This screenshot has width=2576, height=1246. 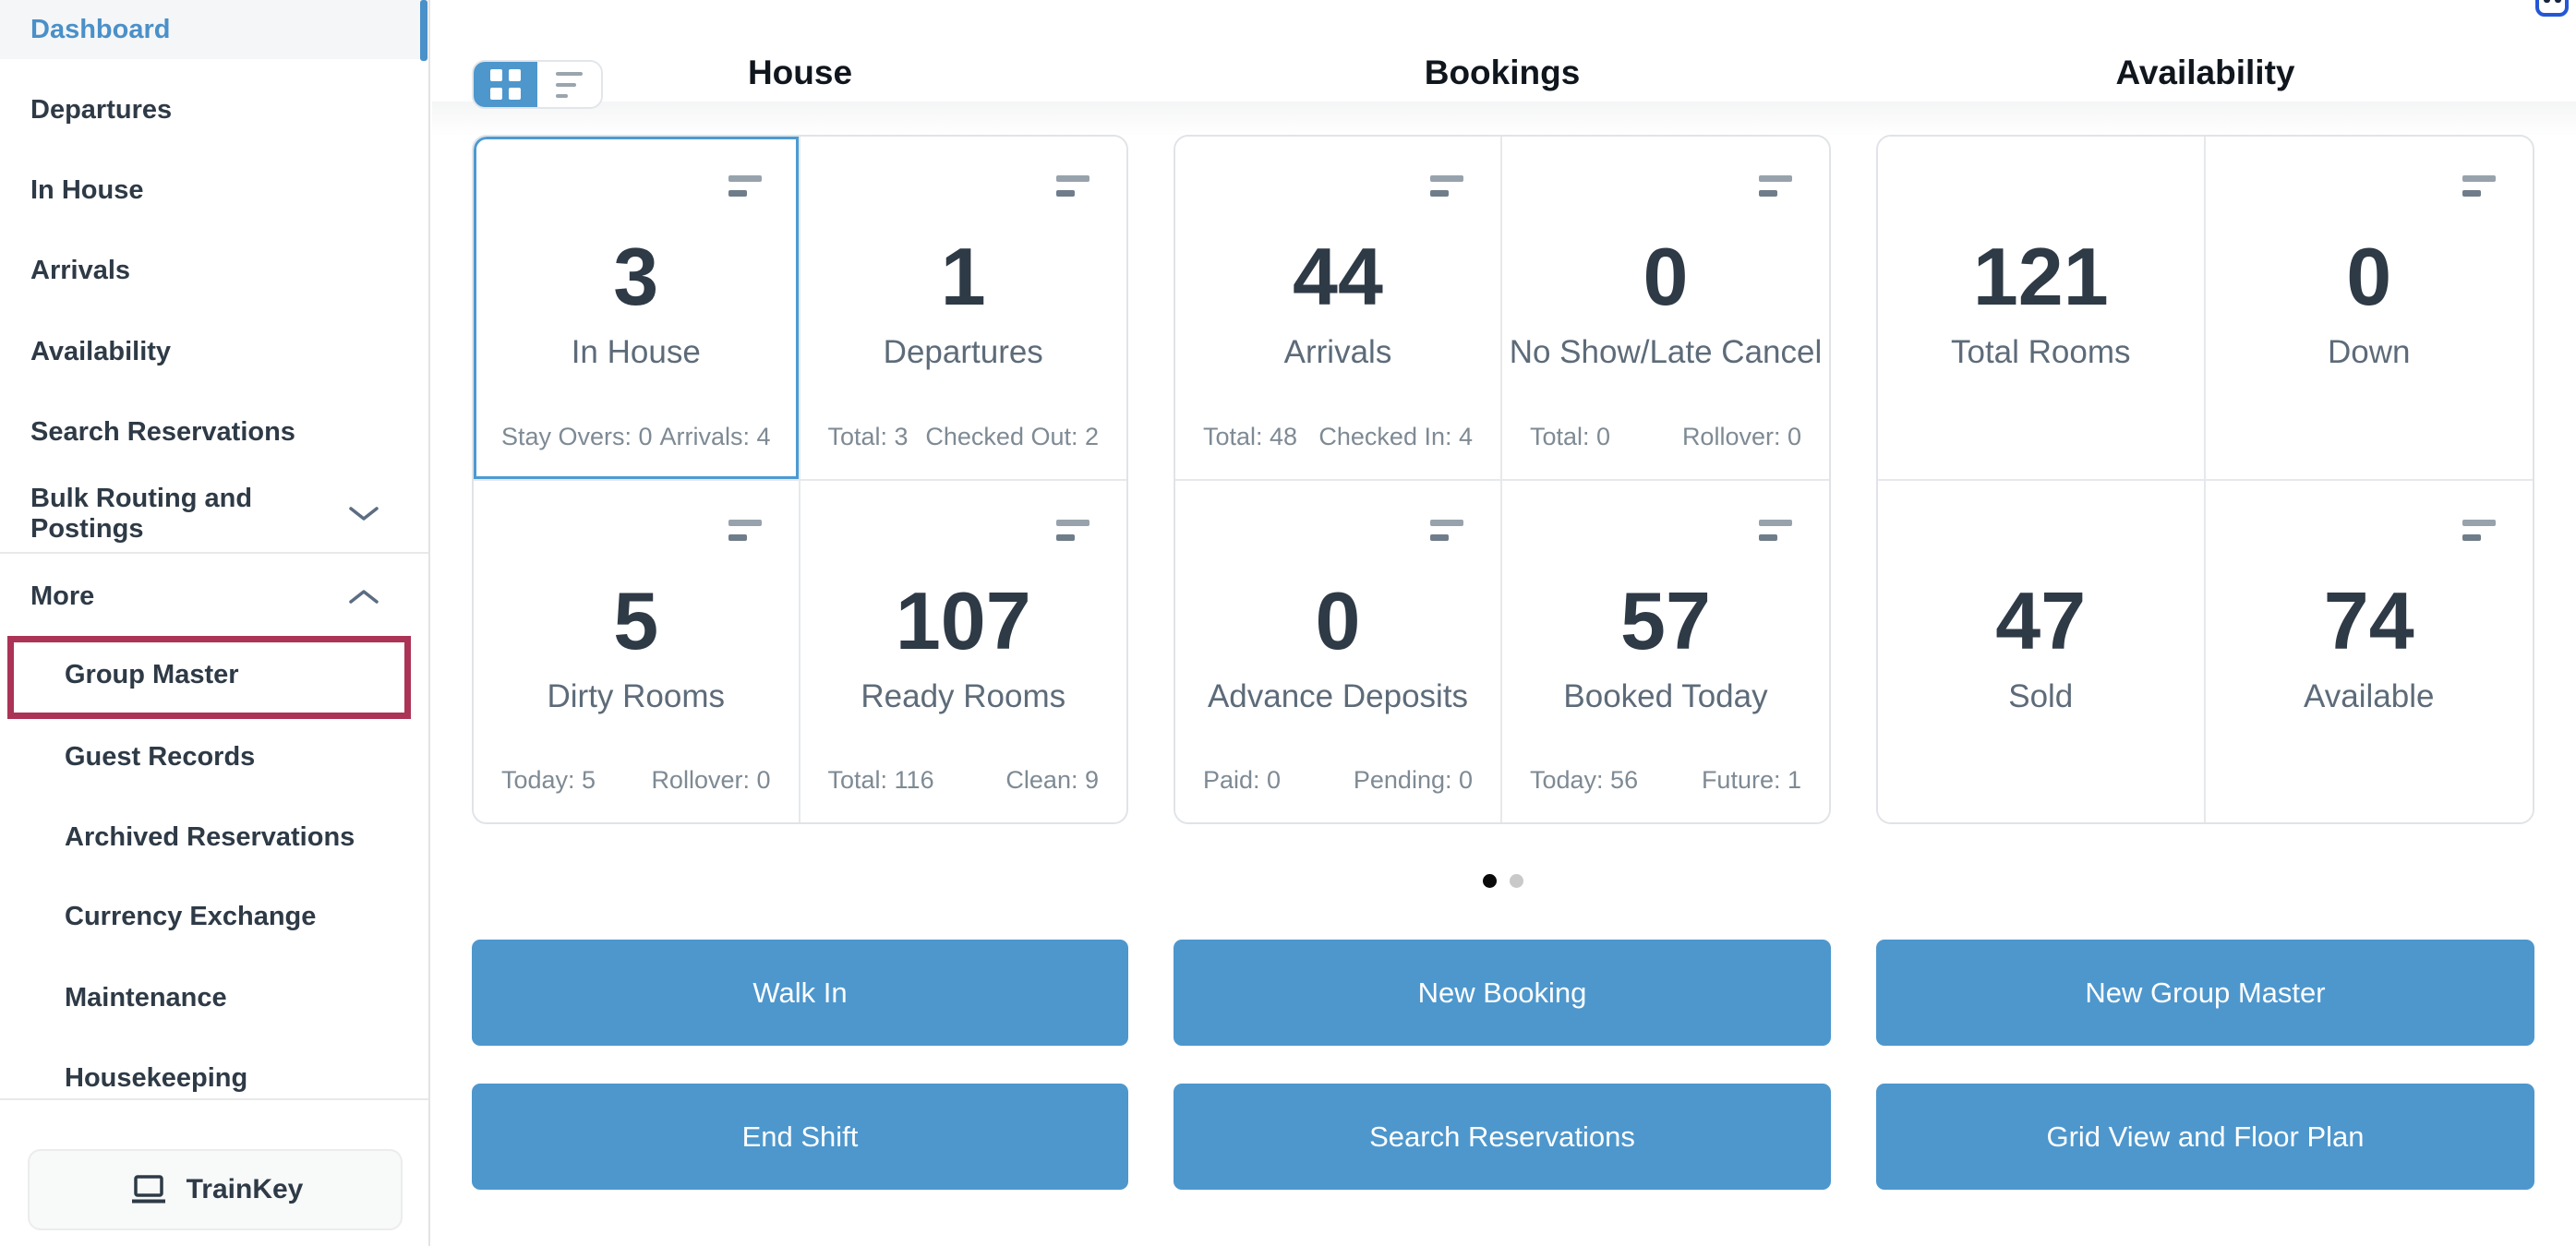 I want to click on card-sold: 47 Sold, so click(x=2042, y=651).